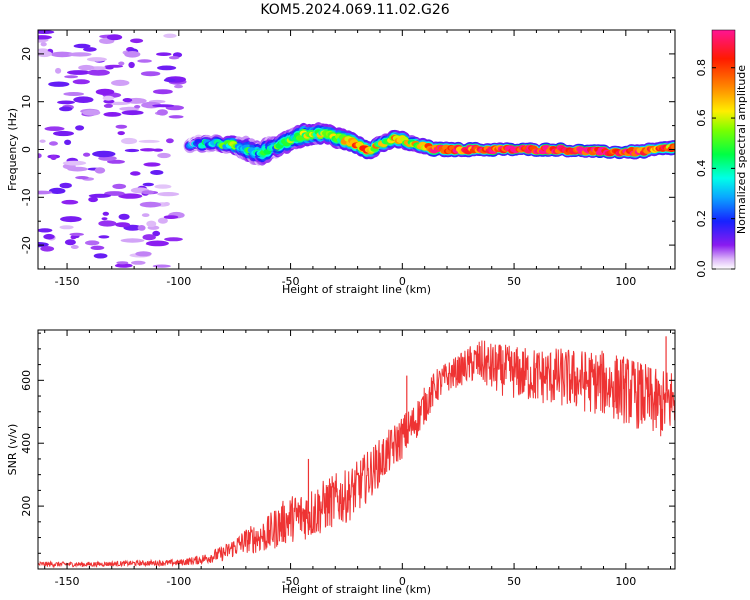 This screenshot has height=600, width=750. What do you see at coordinates (673, 147) in the screenshot?
I see `ridge-cell` at bounding box center [673, 147].